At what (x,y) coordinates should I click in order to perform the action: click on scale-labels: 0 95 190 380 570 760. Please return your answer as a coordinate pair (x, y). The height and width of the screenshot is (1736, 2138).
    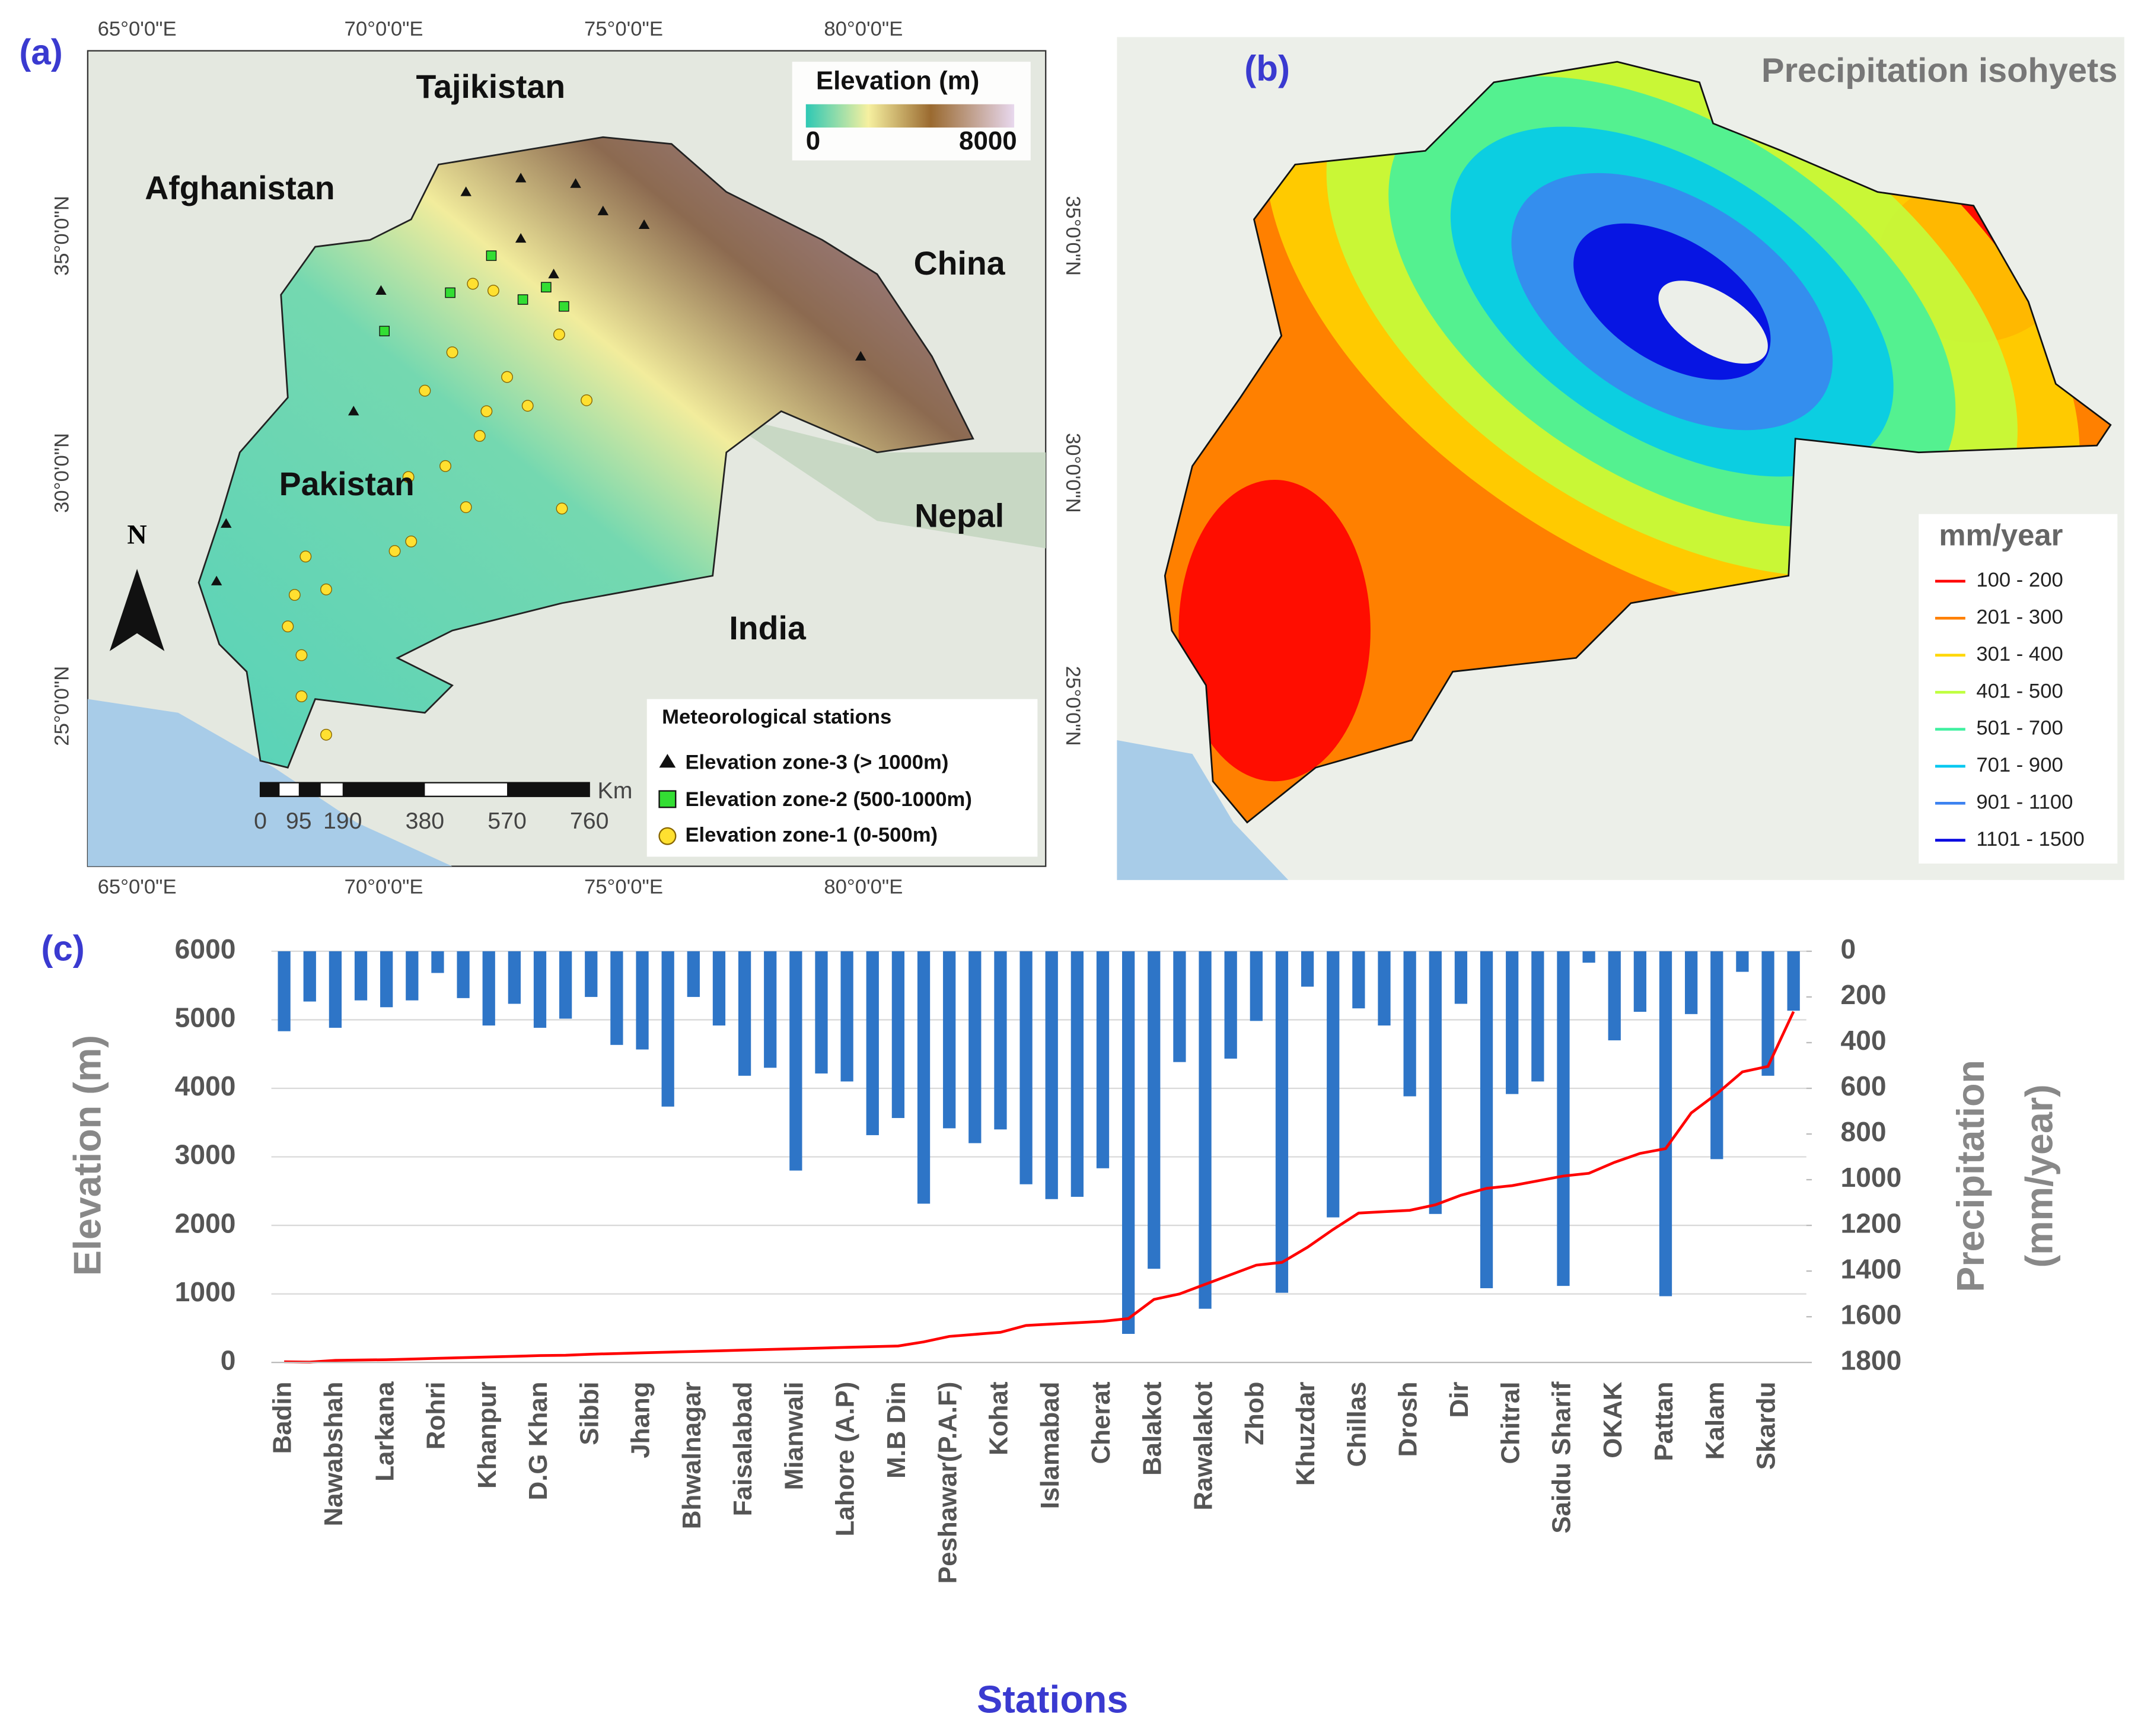
    Looking at the image, I should click on (431, 821).